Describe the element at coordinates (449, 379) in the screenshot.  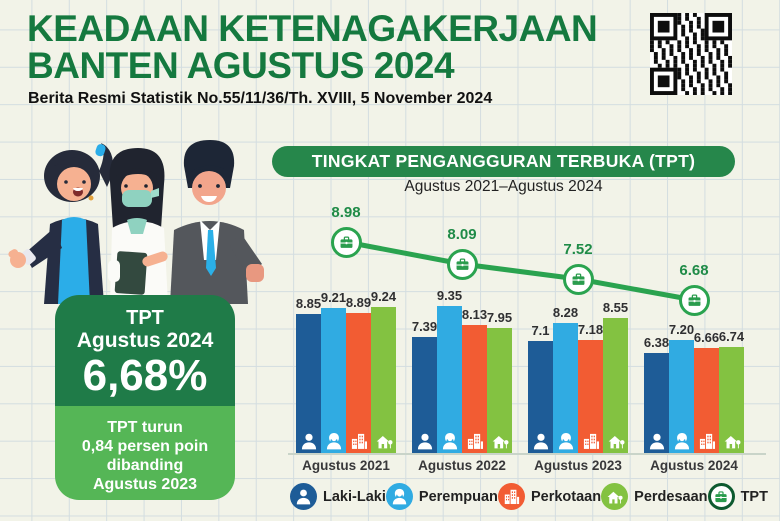
I see `bar-perempuan-agustus-2022` at that location.